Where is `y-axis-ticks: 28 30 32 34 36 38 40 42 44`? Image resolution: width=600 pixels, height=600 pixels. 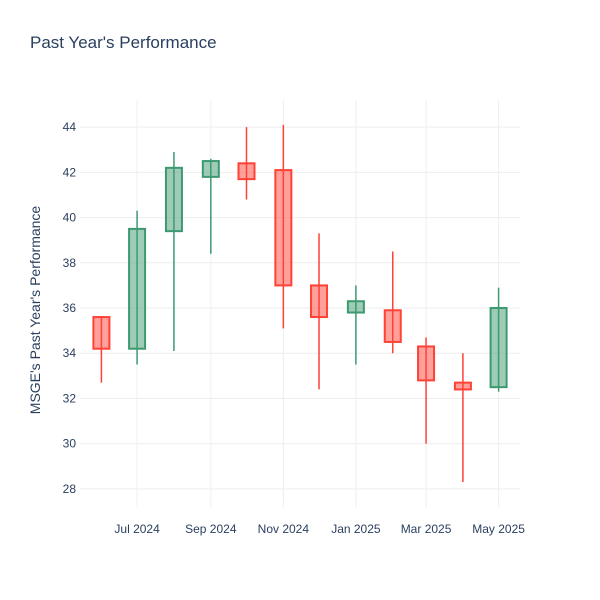
y-axis-ticks: 28 30 32 34 36 38 40 42 44 is located at coordinates (70, 308).